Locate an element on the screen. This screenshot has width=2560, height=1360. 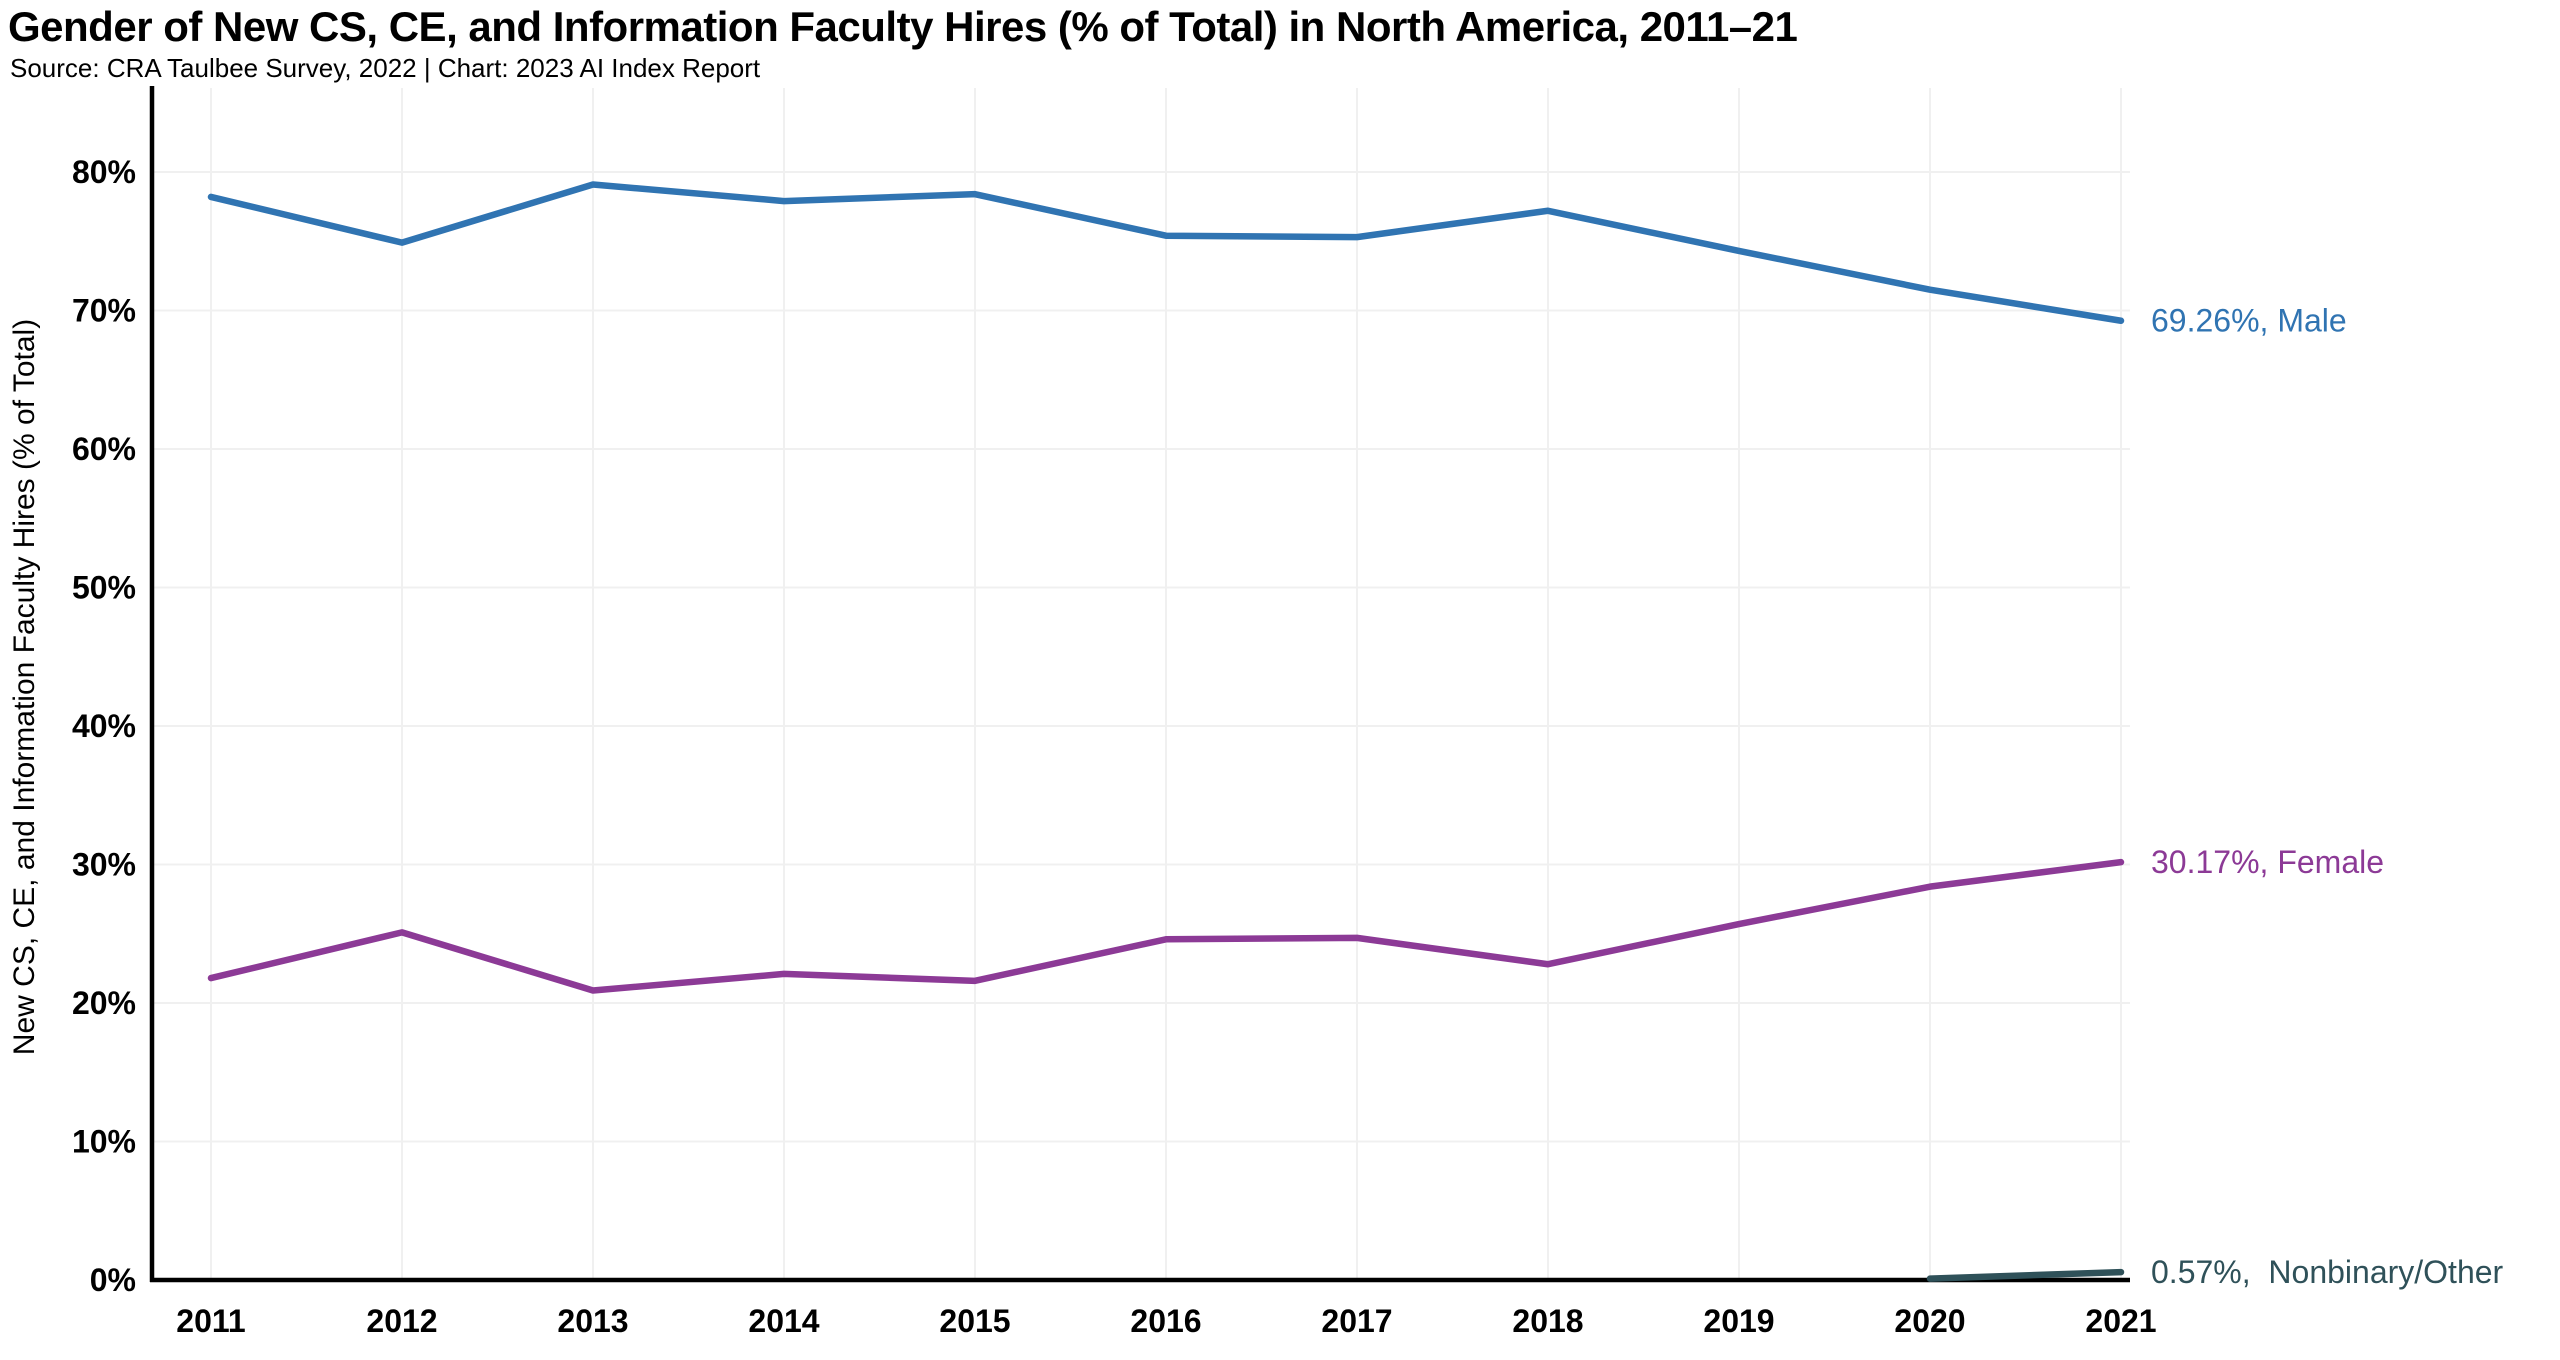
y-tick-label: 10% is located at coordinates (104, 1142).